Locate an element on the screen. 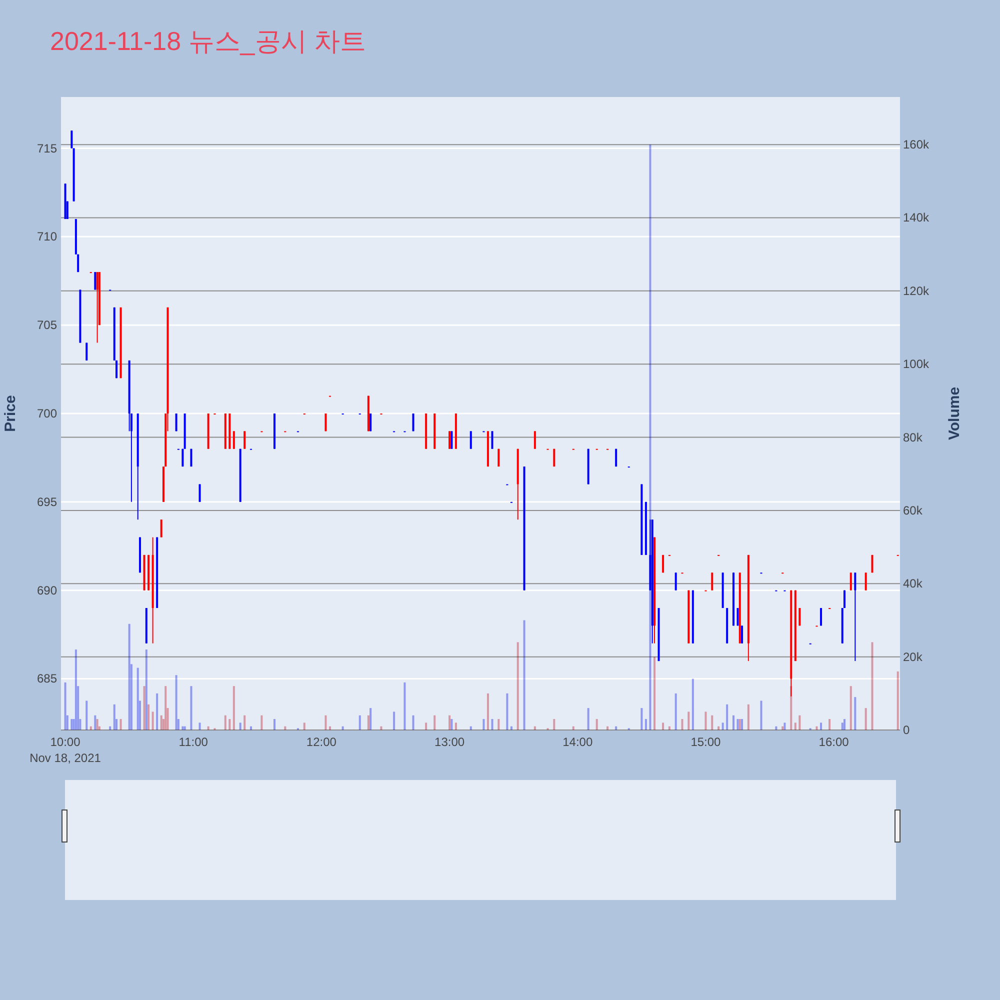 This screenshot has width=1000, height=1000. y2-tick-label: 160k is located at coordinates (916, 145).